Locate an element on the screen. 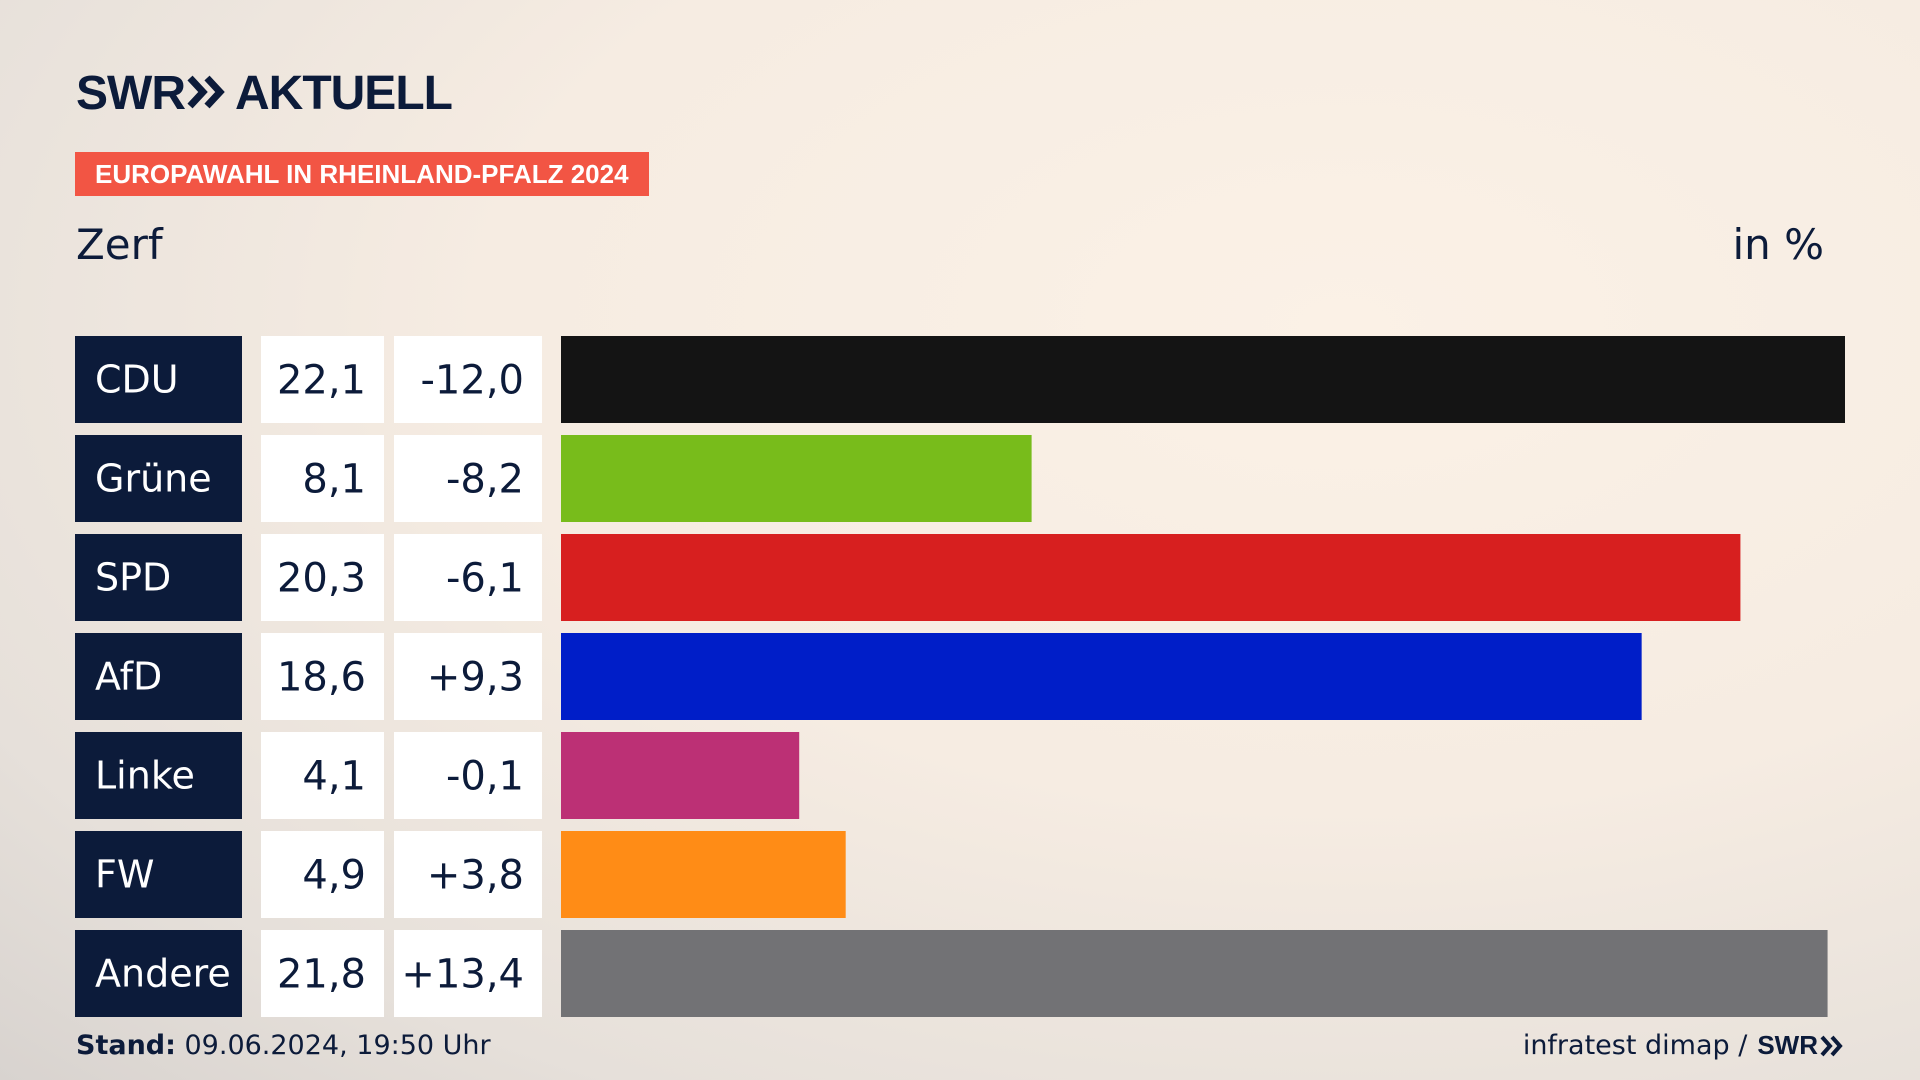 The image size is (1920, 1080). party-label-linke: Linke is located at coordinates (145, 776).